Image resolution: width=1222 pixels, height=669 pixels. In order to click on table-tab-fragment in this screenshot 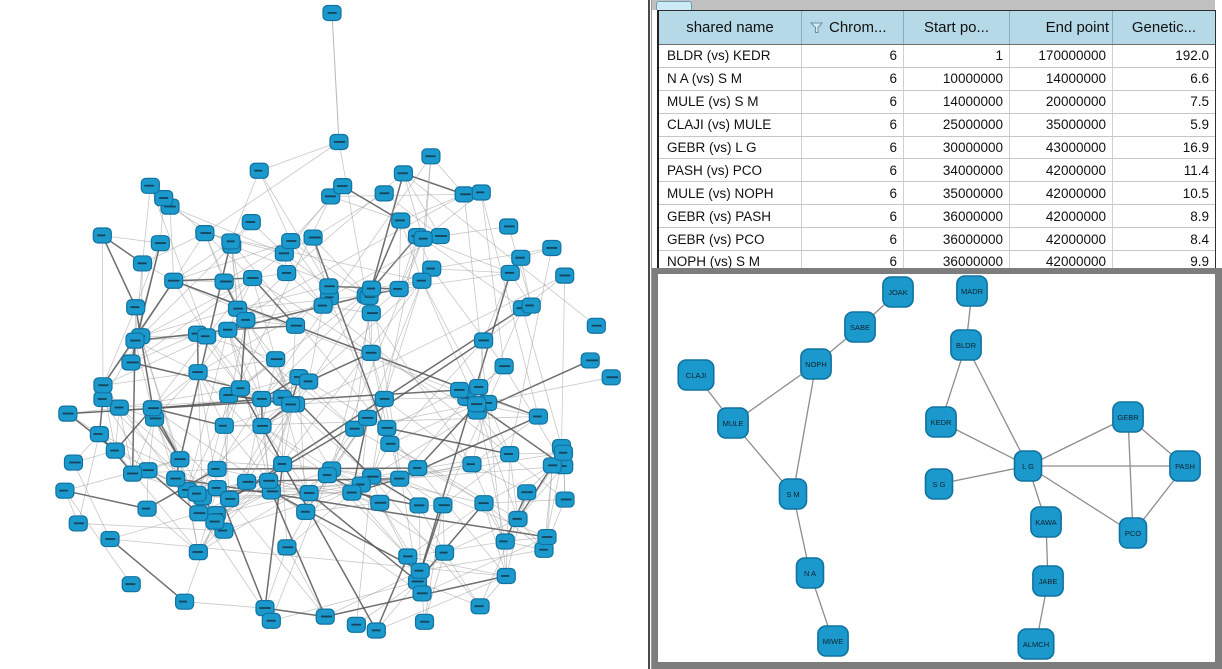, I will do `click(674, 5)`.